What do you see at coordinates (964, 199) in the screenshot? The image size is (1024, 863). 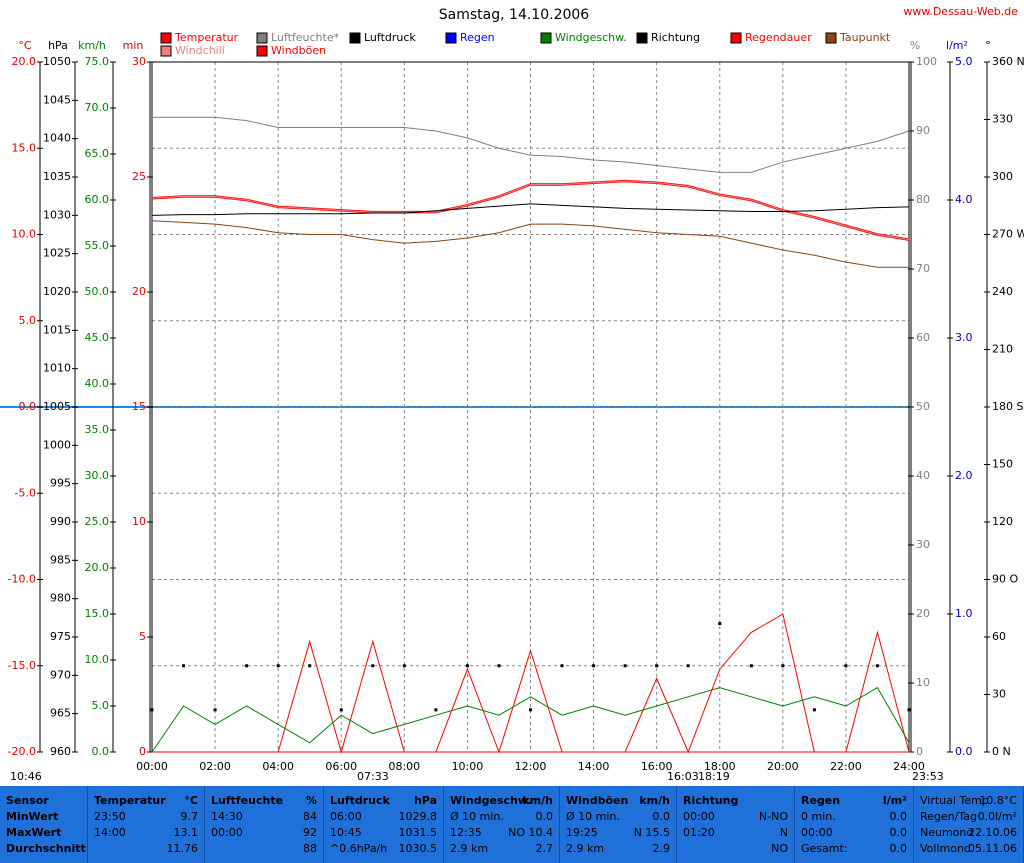 I see `y-tick-label: 4.0` at bounding box center [964, 199].